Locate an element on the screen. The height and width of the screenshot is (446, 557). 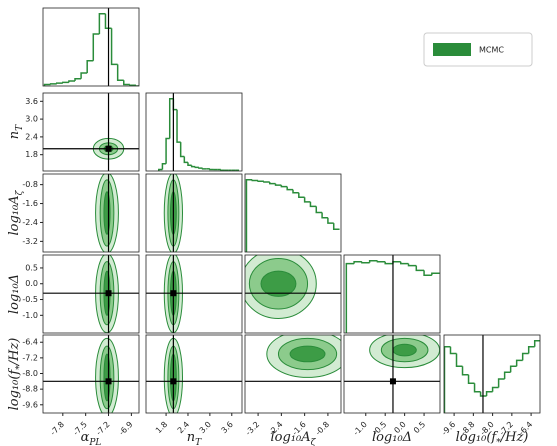
x-tick-label: -1.0 is located at coordinates (360, 428).